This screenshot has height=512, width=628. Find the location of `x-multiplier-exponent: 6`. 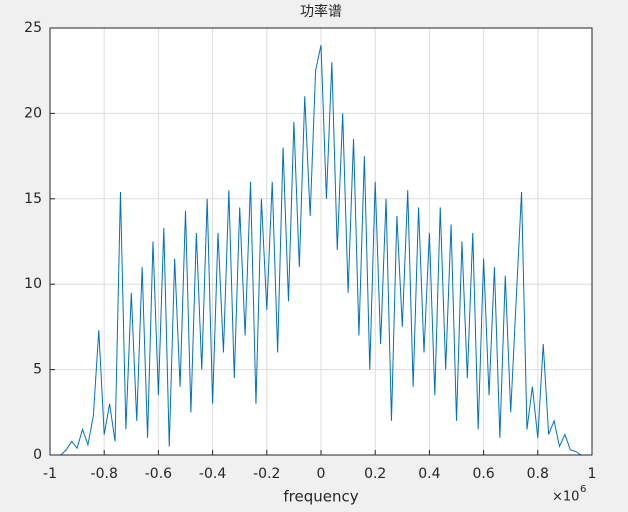

x-multiplier-exponent: 6 is located at coordinates (583, 489).